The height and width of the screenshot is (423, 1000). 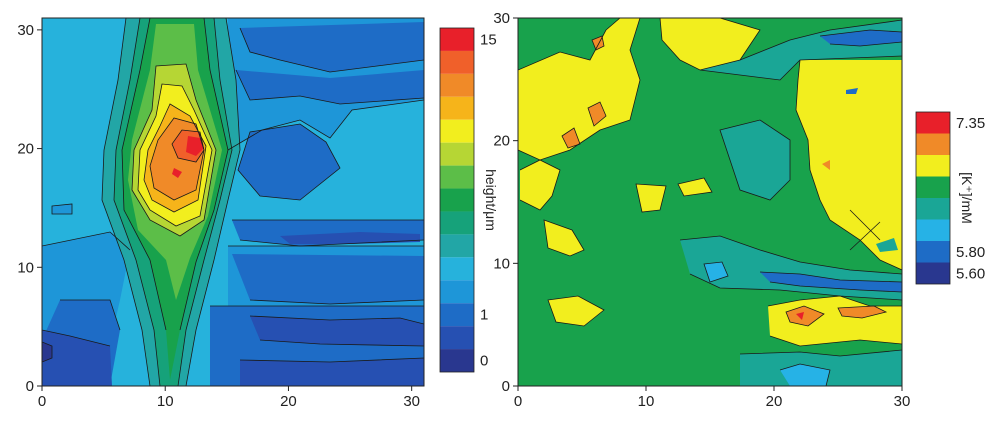 I want to click on left-x-tick-label: 0, so click(x=42, y=401).